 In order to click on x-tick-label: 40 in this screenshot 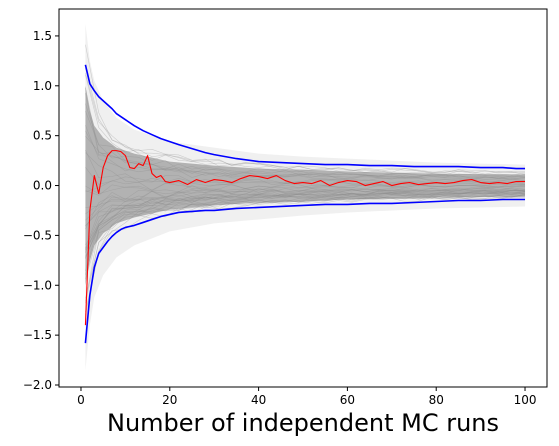, I will do `click(258, 400)`.